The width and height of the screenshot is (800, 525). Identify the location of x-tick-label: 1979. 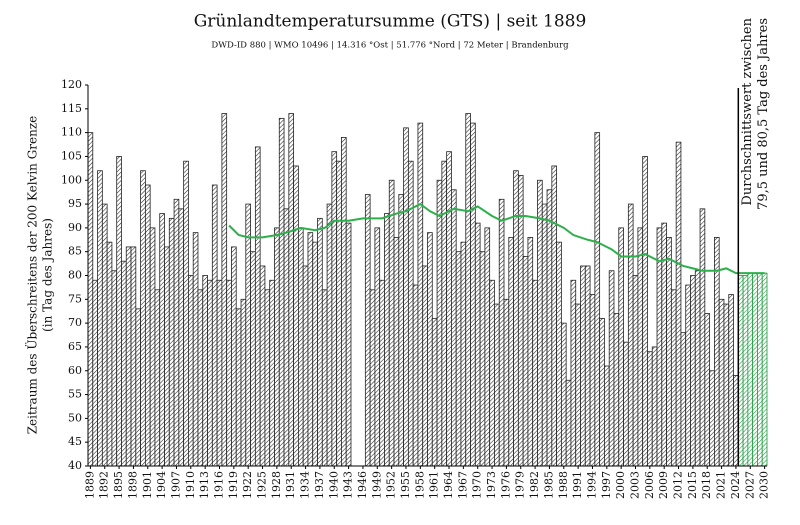
(520, 485).